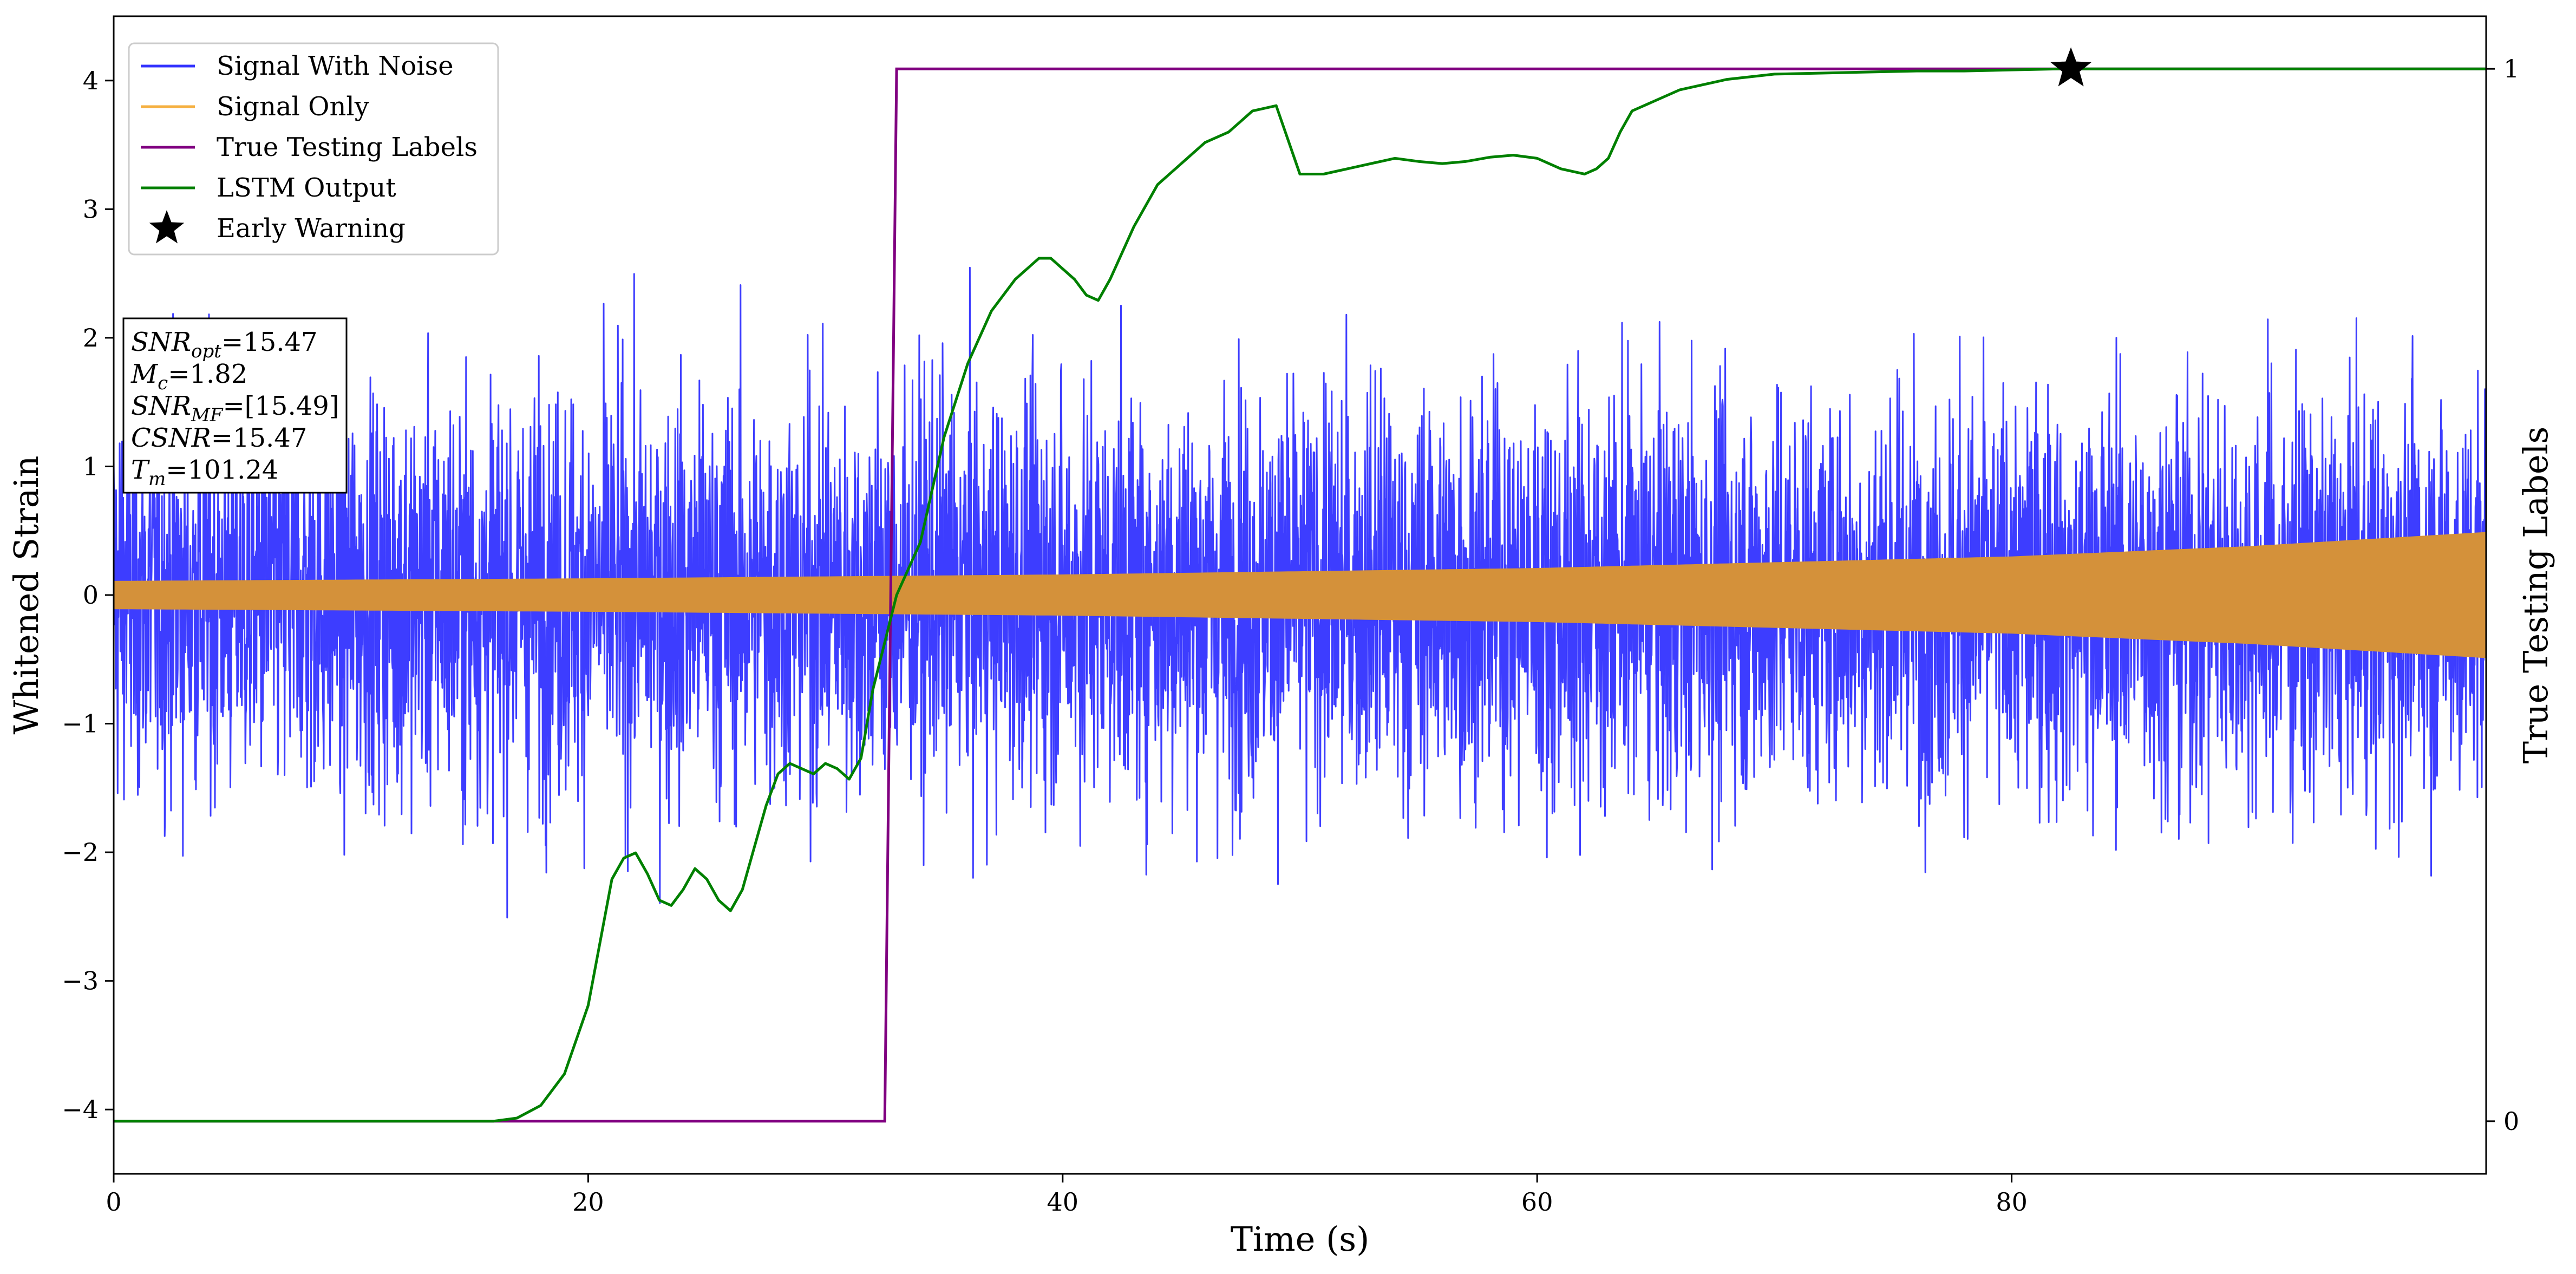  What do you see at coordinates (307, 188) in the screenshot?
I see `legend-entry: LSTM Output` at bounding box center [307, 188].